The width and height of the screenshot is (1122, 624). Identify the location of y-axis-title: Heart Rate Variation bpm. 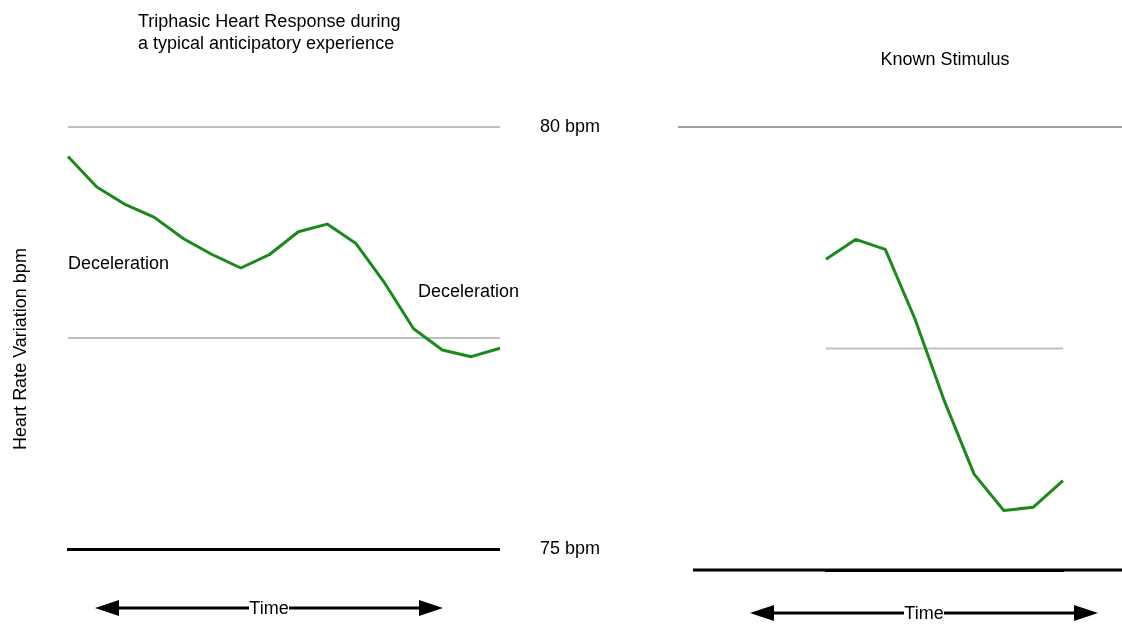
(20, 349).